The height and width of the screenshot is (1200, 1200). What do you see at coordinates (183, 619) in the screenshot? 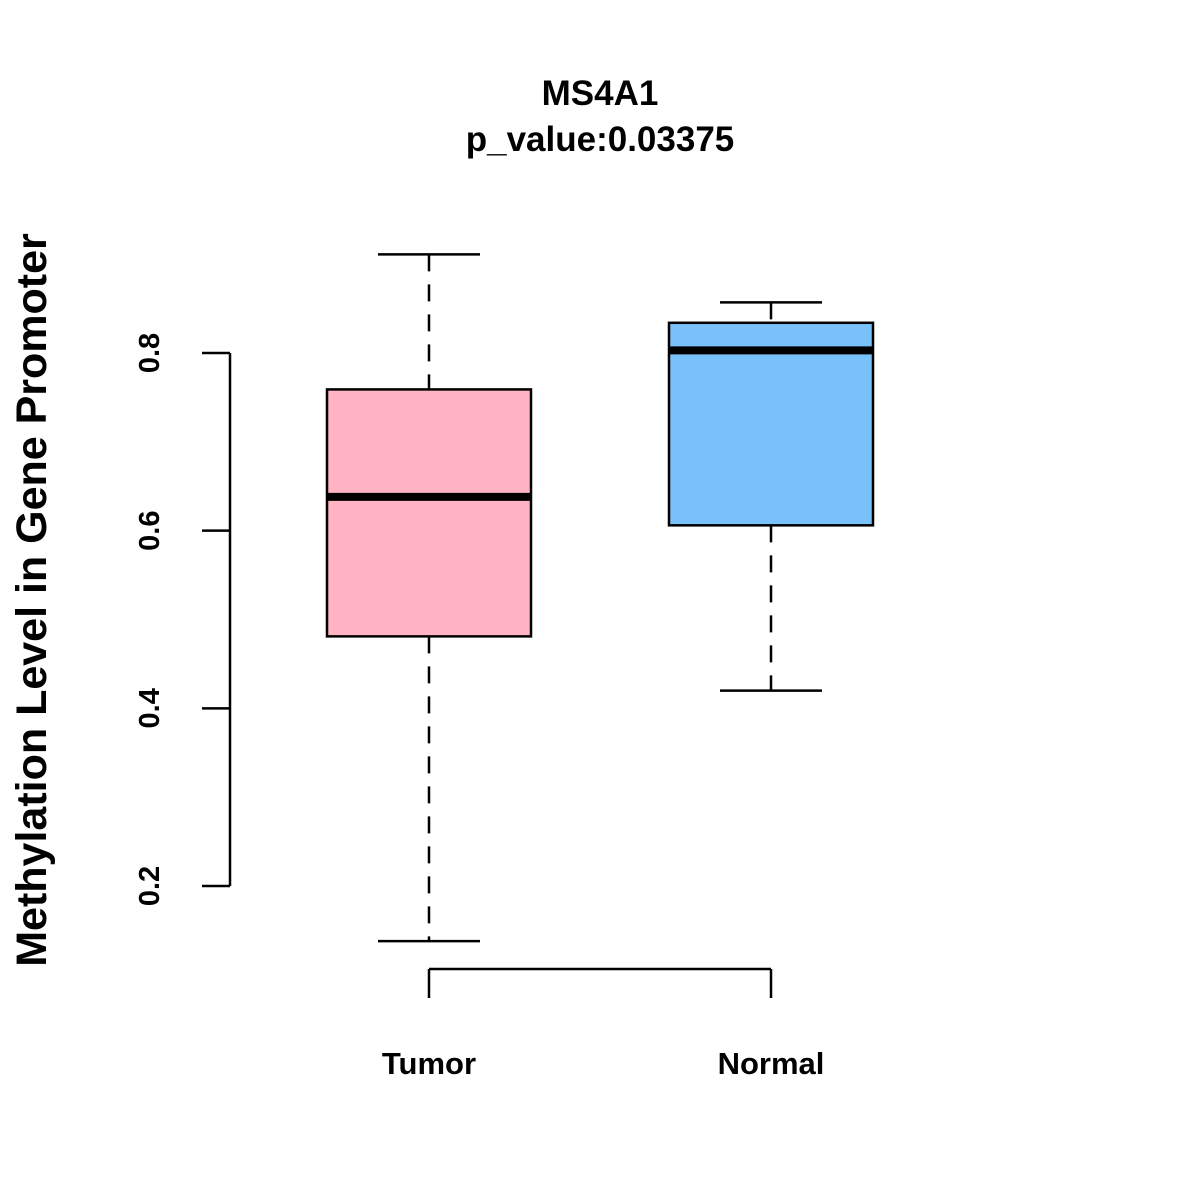
I see `y-axis: 0.2 0.4 0.6 0.8` at bounding box center [183, 619].